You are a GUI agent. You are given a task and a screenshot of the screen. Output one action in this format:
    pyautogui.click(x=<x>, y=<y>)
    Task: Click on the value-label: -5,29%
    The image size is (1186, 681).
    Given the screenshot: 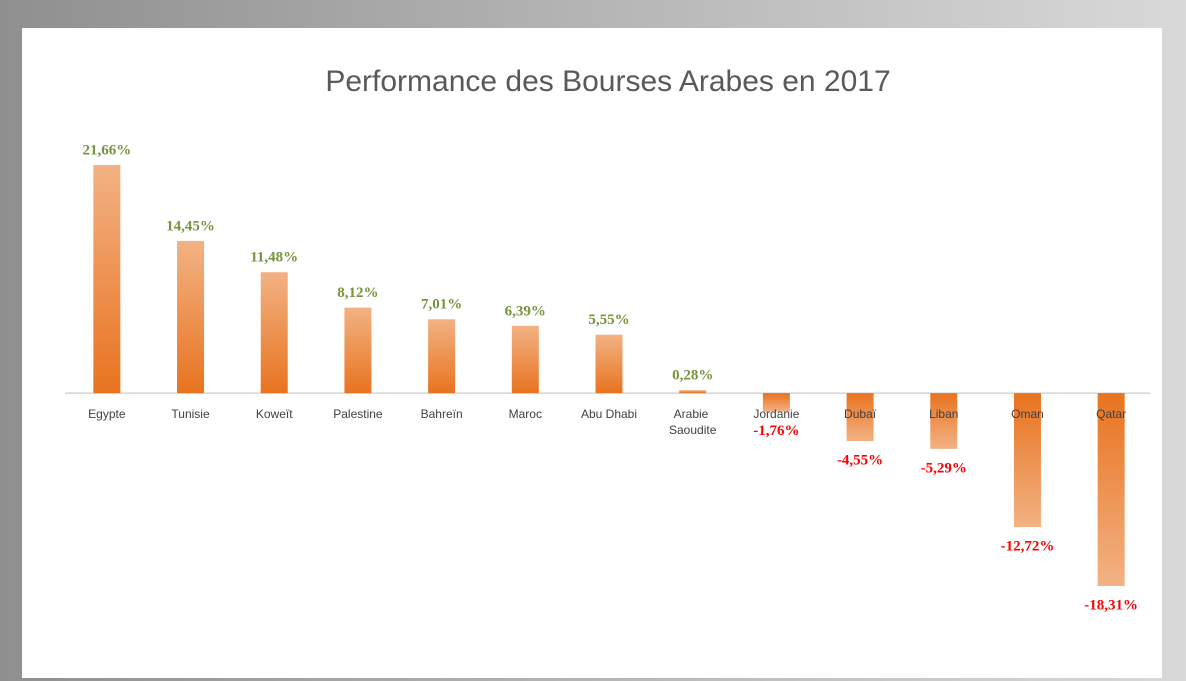 What is the action you would take?
    pyautogui.click(x=944, y=468)
    